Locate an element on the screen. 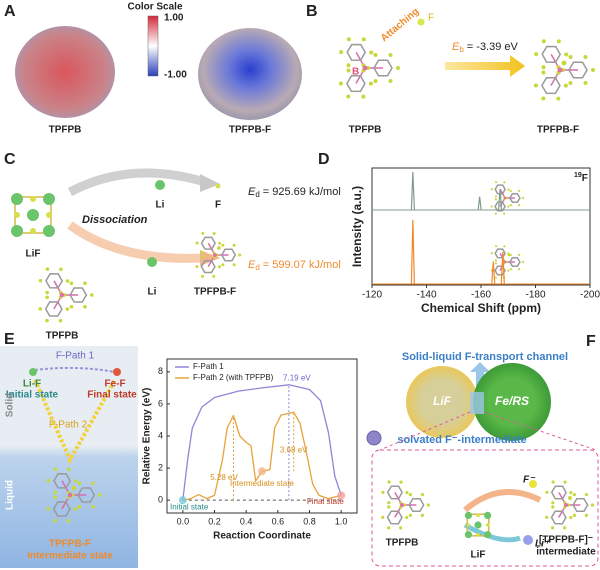 The image size is (600, 570). panel-label: E is located at coordinates (9, 339).